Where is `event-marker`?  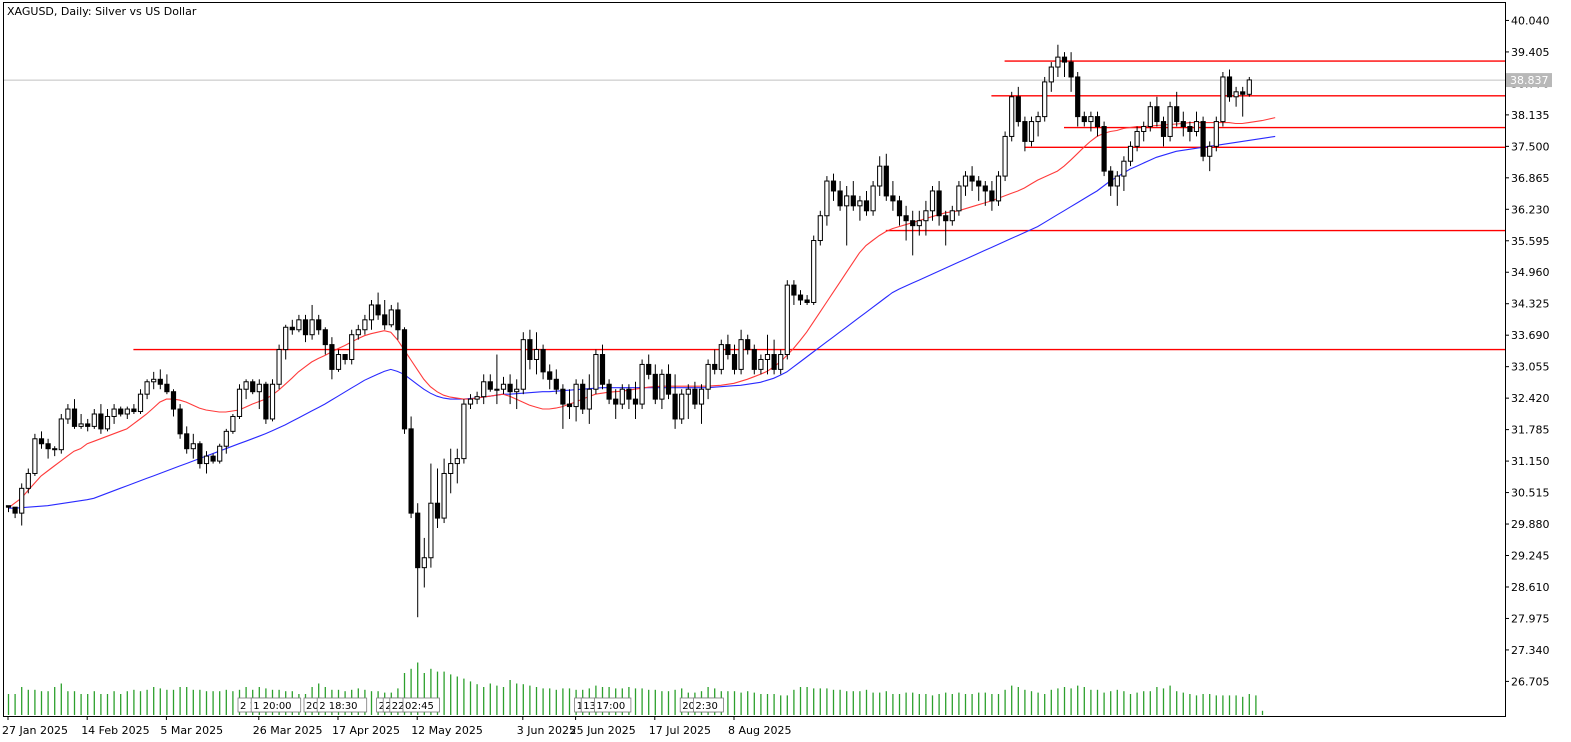
event-marker is located at coordinates (342, 705).